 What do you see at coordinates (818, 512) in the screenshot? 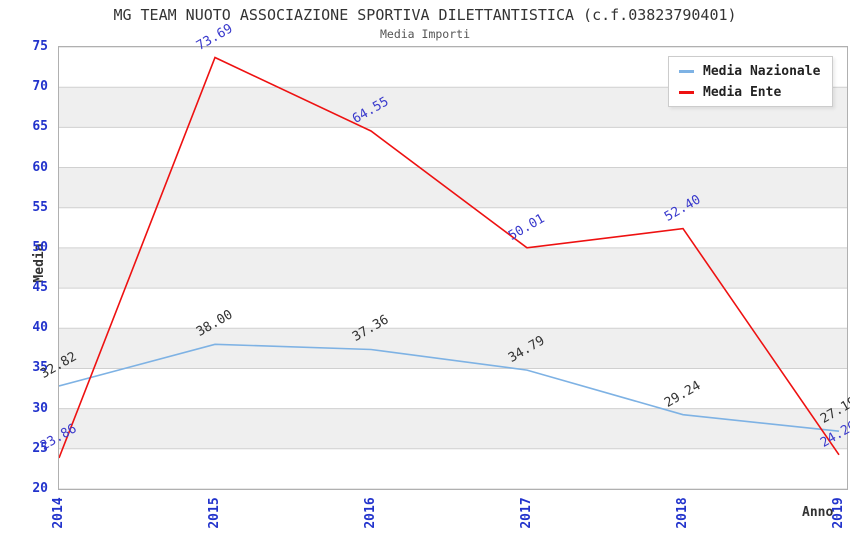
I see `x-axis-title: Anno` at bounding box center [818, 512].